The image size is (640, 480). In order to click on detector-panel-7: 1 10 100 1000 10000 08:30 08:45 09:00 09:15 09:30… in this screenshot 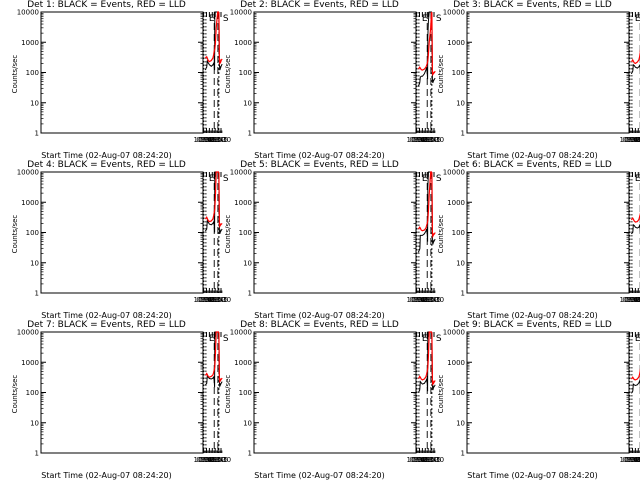, I will do `click(115, 400)`.